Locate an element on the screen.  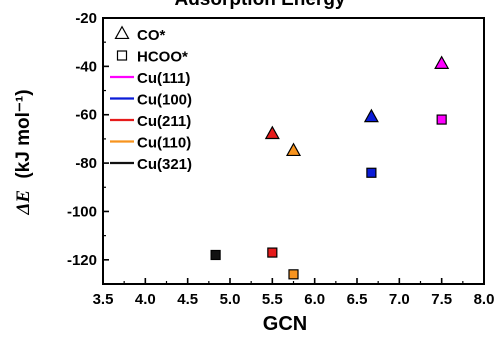
co-point-cu110 is located at coordinates (293, 149).